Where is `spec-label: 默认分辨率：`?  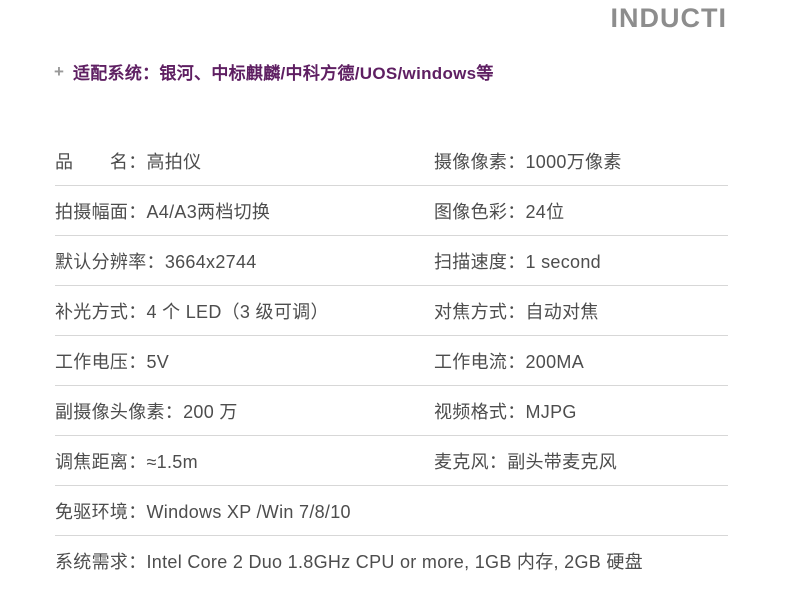 spec-label: 默认分辨率： is located at coordinates (110, 261).